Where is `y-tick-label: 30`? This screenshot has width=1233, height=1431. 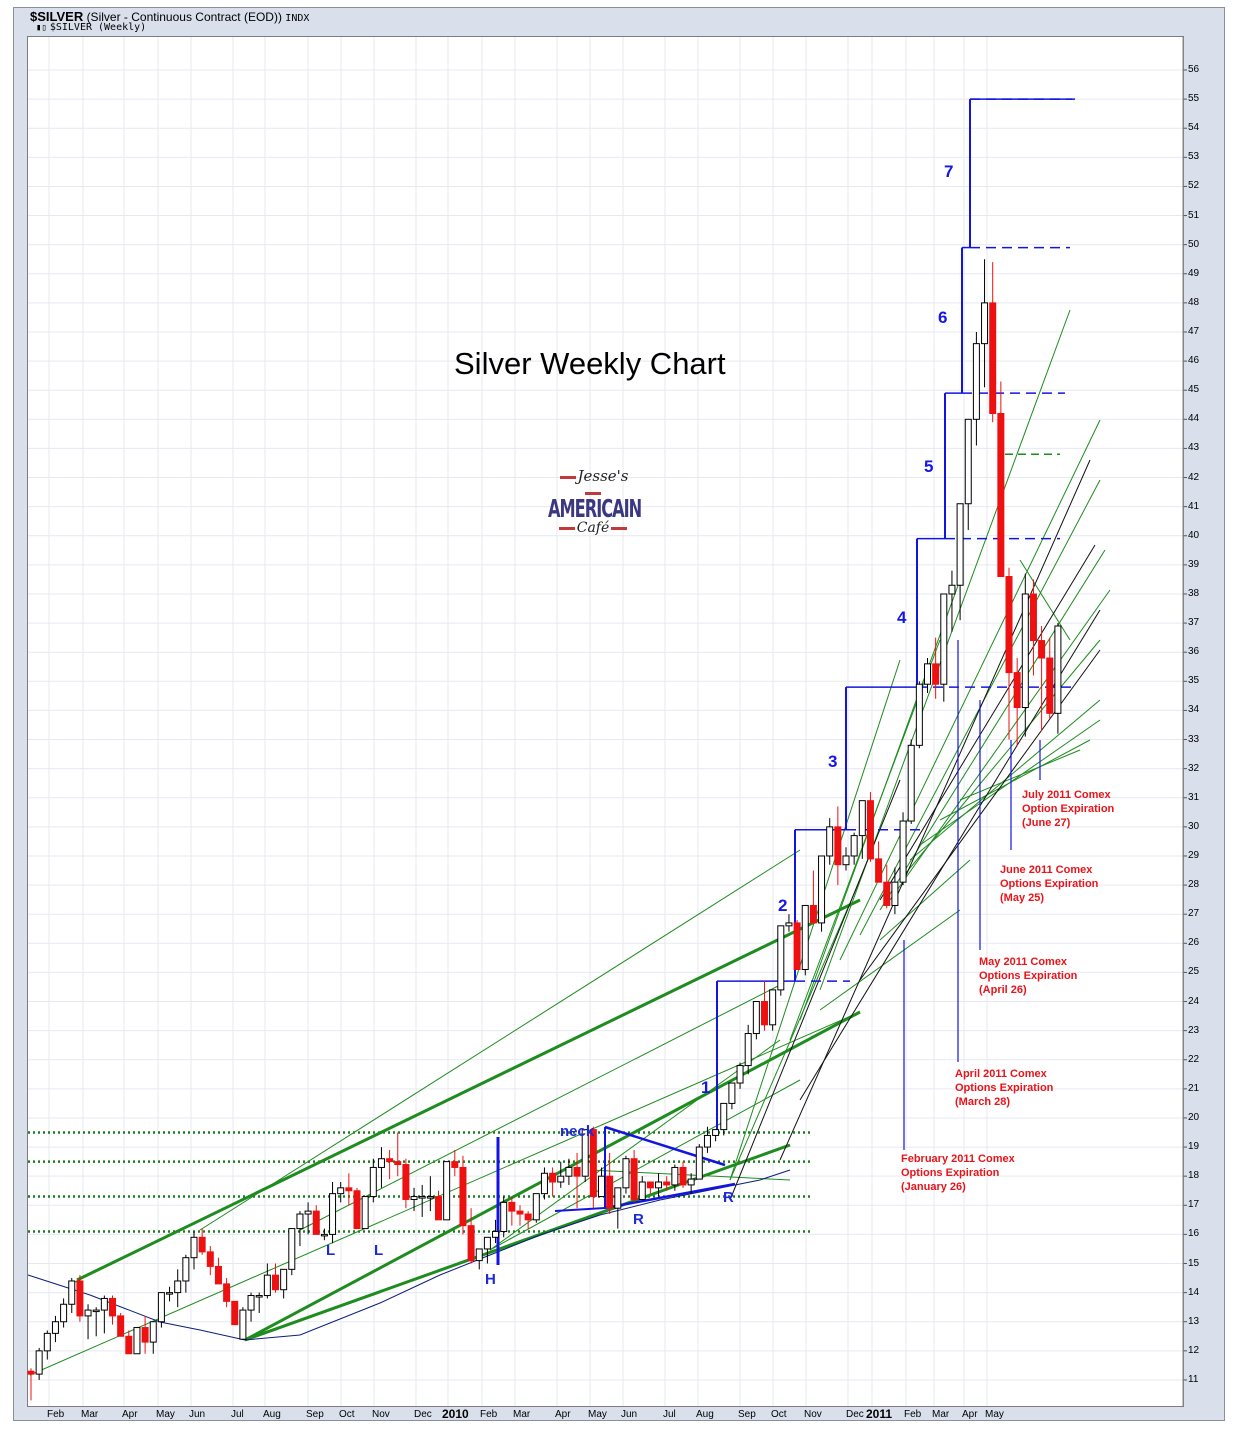
y-tick-label: 30 is located at coordinates (1194, 826).